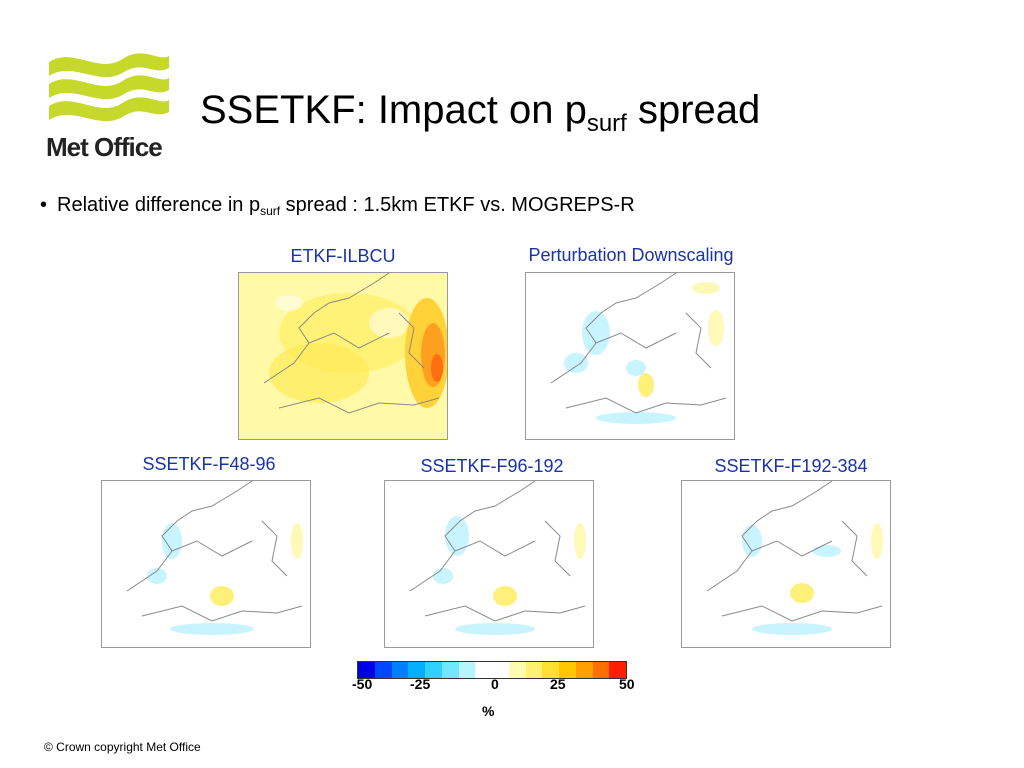 Image resolution: width=1024 pixels, height=768 pixels. What do you see at coordinates (362, 684) in the screenshot?
I see `colorbar-tick: -50` at bounding box center [362, 684].